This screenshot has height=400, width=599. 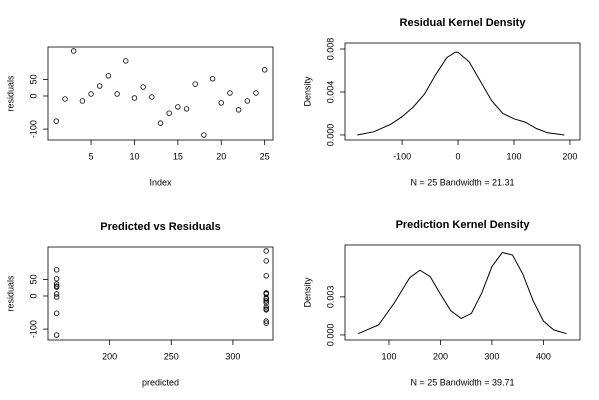 I want to click on x-axis-label: N = 25 Bandwidth = 21.31, so click(x=462, y=182).